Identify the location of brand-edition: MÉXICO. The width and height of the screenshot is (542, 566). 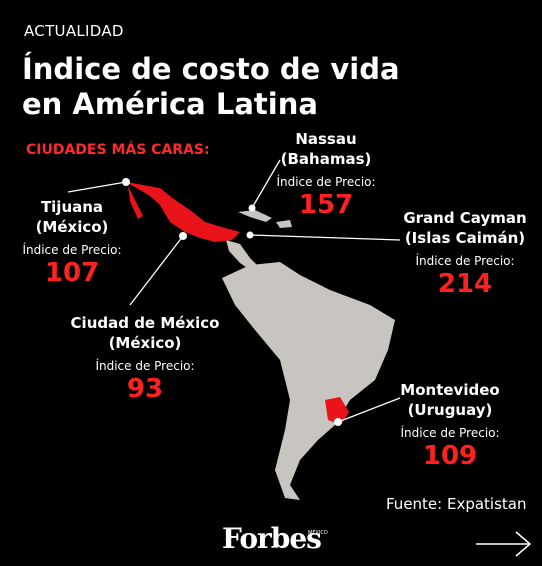
(318, 533).